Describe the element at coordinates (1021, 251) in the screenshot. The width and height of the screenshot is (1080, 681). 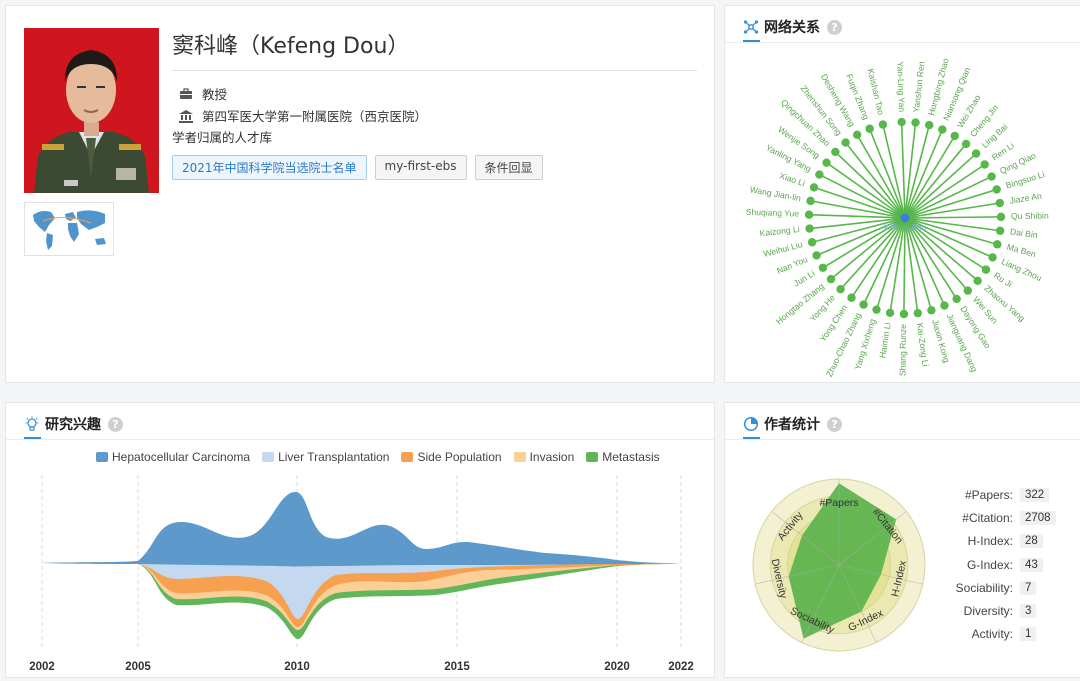
I see `coauthor-label: Ma Ben` at that location.